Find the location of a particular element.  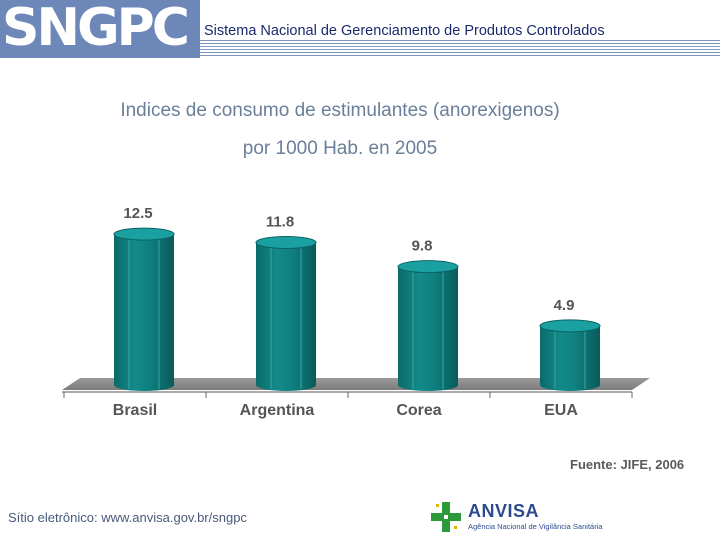

category-label-eua: EUA is located at coordinates (561, 410).